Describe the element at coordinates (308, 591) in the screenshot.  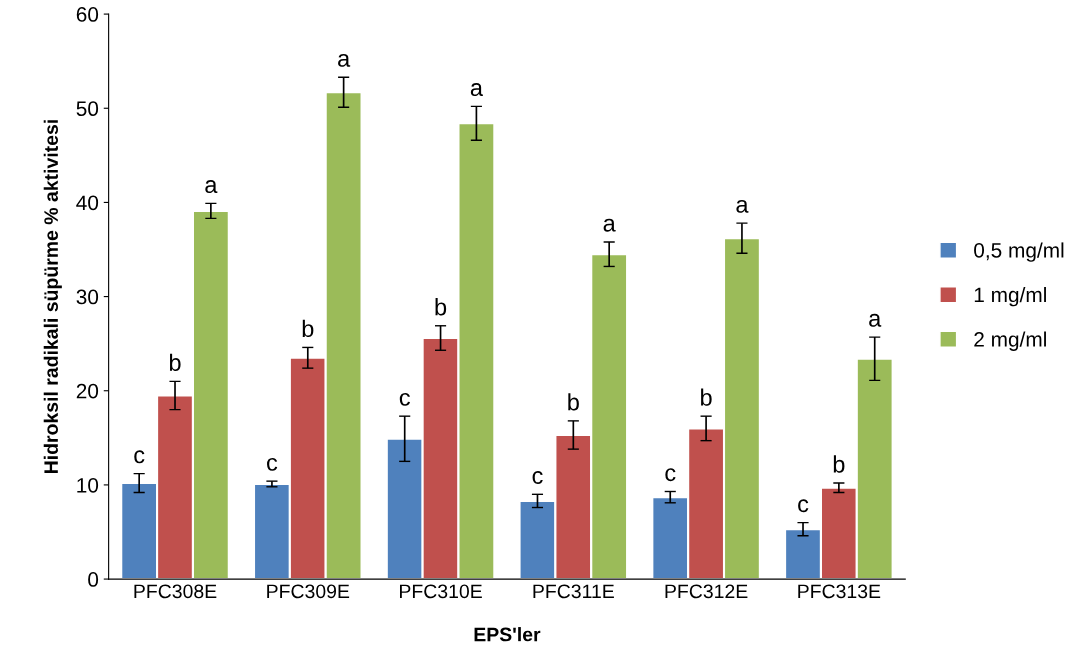
I see `x-tick-label: PFC309E` at that location.